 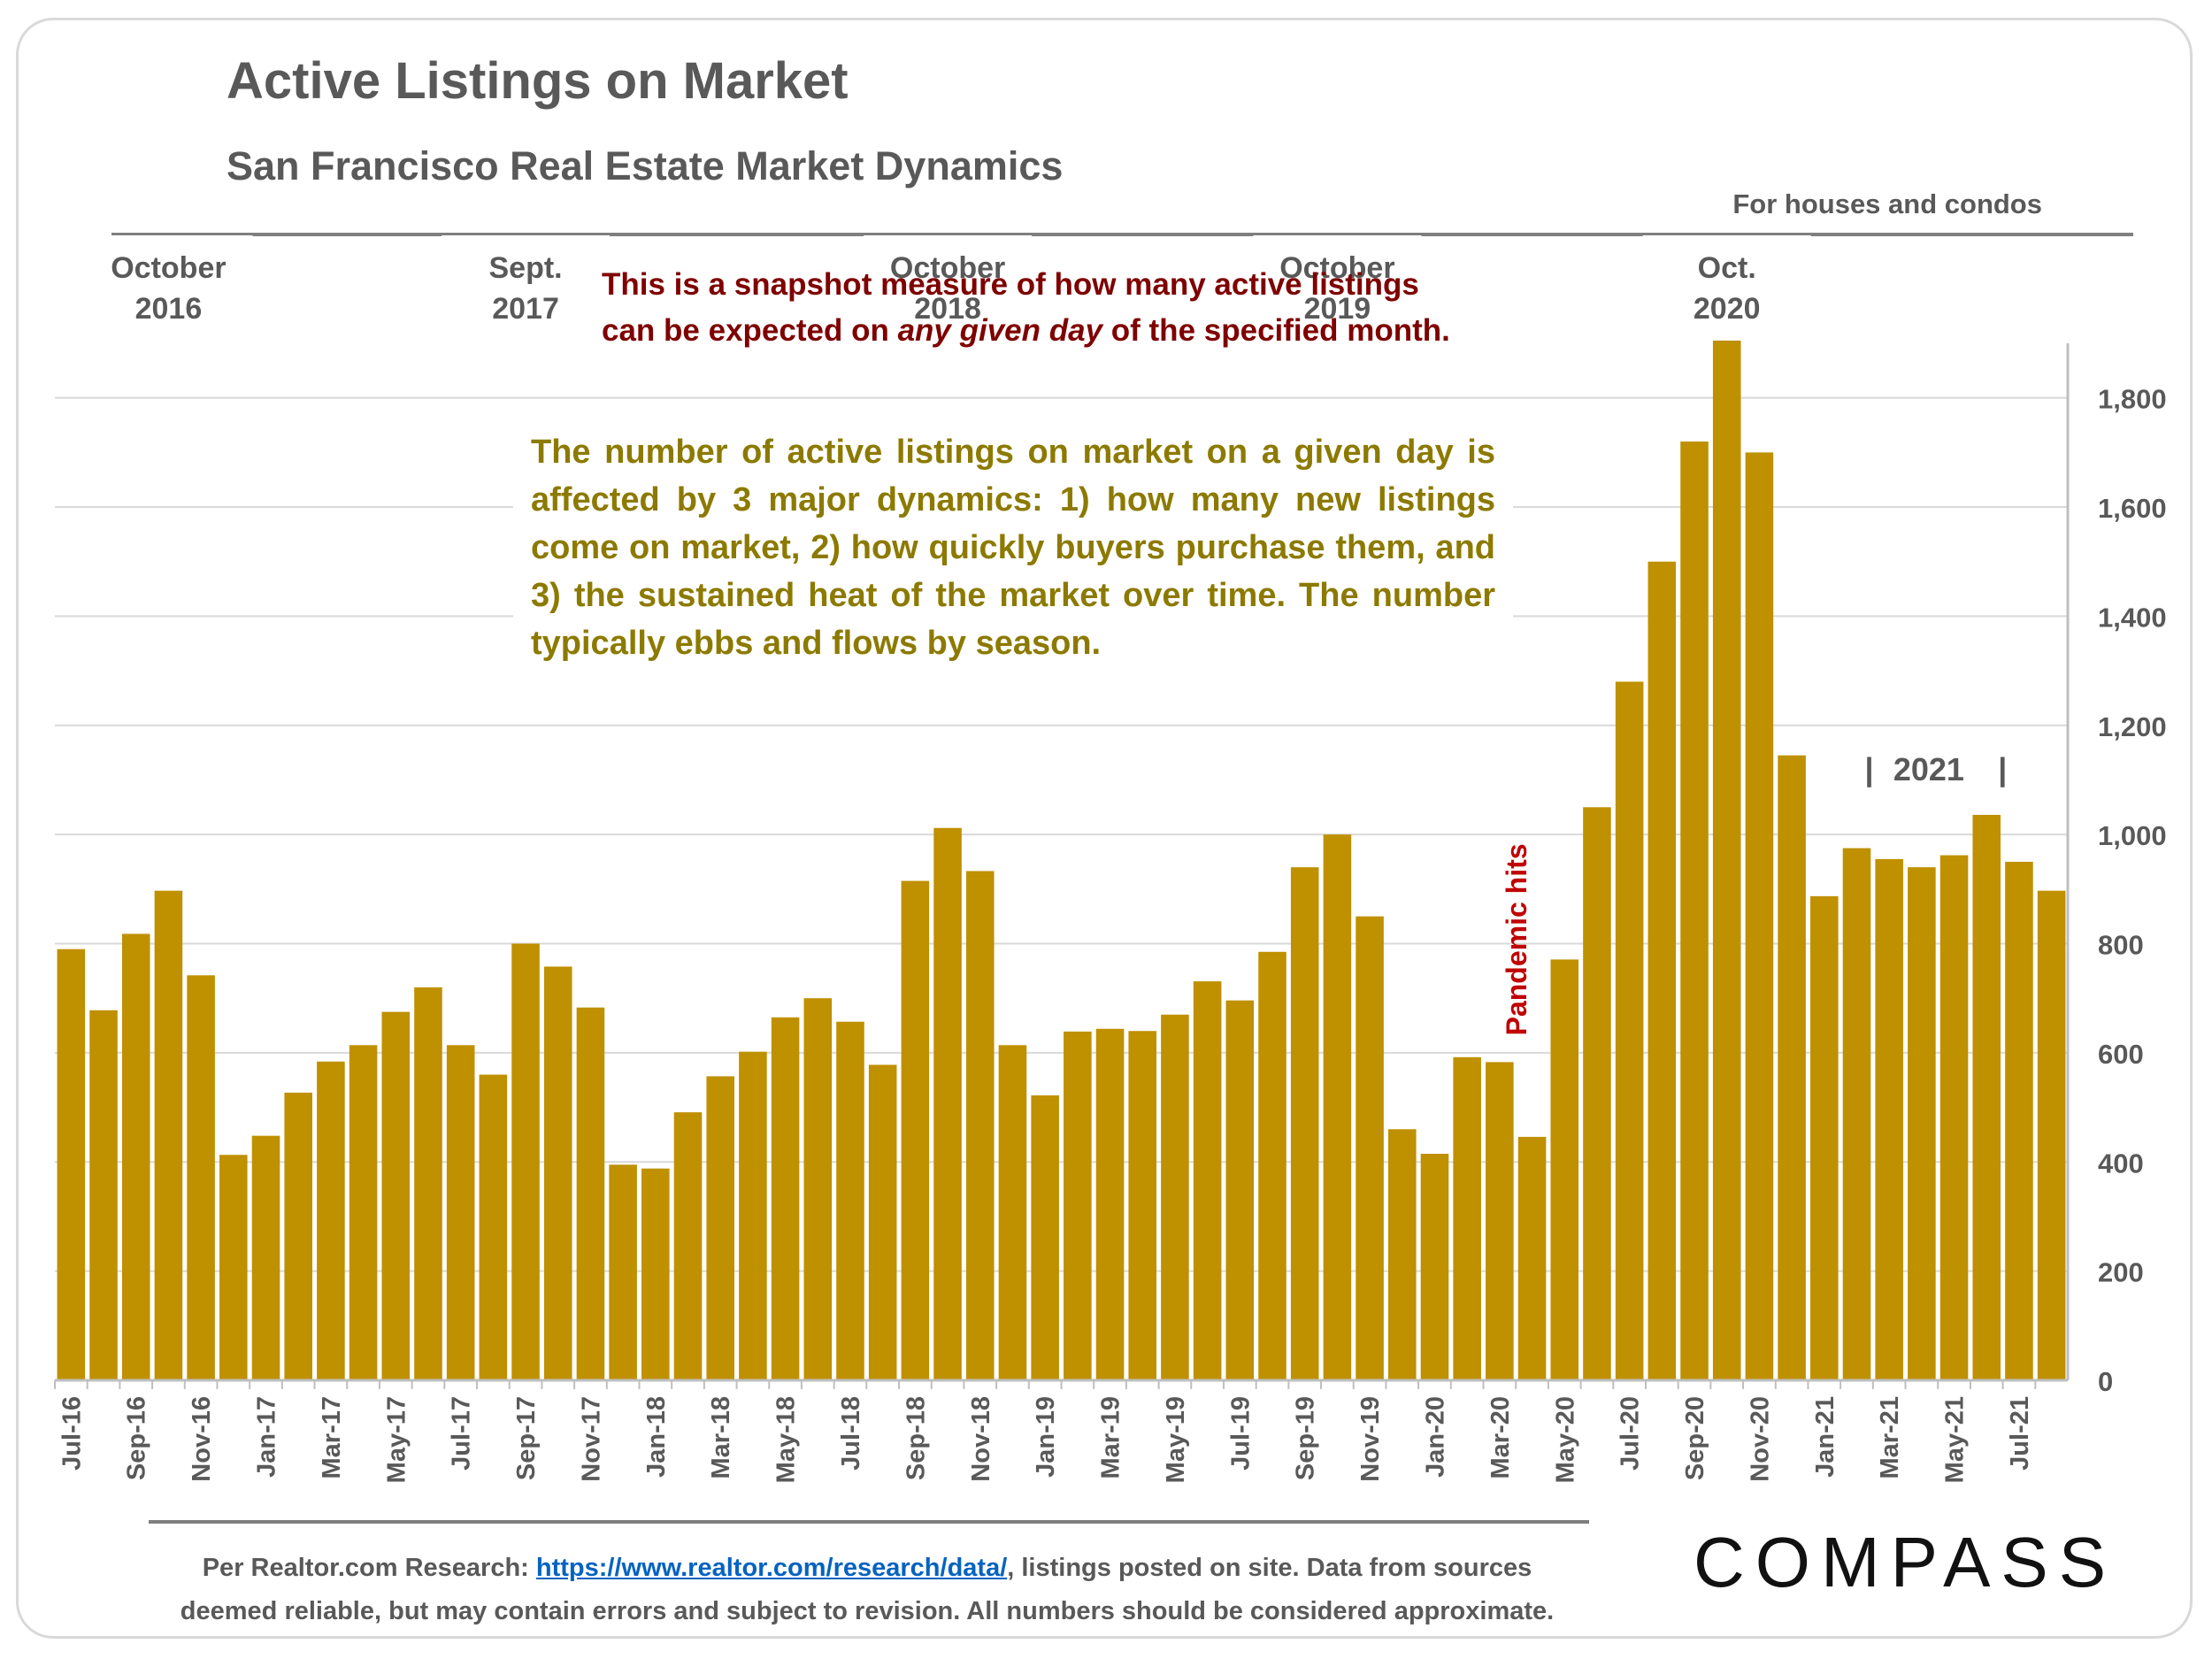 What do you see at coordinates (1046, 1437) in the screenshot?
I see `x-tick-label: Jan-19` at bounding box center [1046, 1437].